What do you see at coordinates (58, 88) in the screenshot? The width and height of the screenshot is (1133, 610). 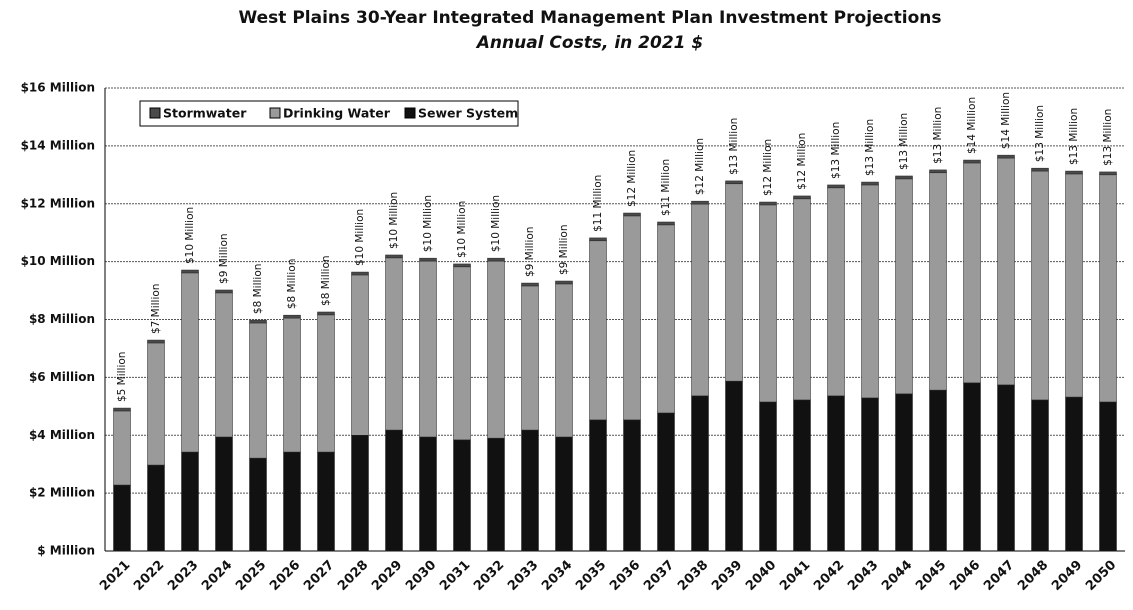 I see `y-tick-label: $16 Million` at bounding box center [58, 88].